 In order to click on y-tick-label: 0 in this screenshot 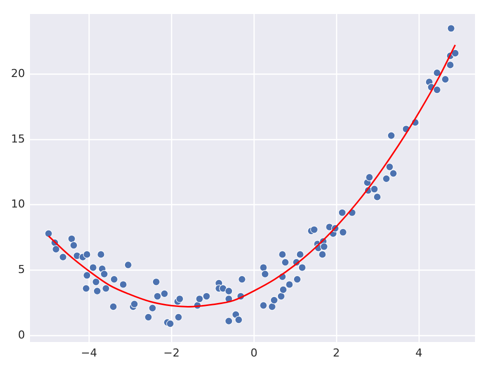, I will do `click(21, 335)`.